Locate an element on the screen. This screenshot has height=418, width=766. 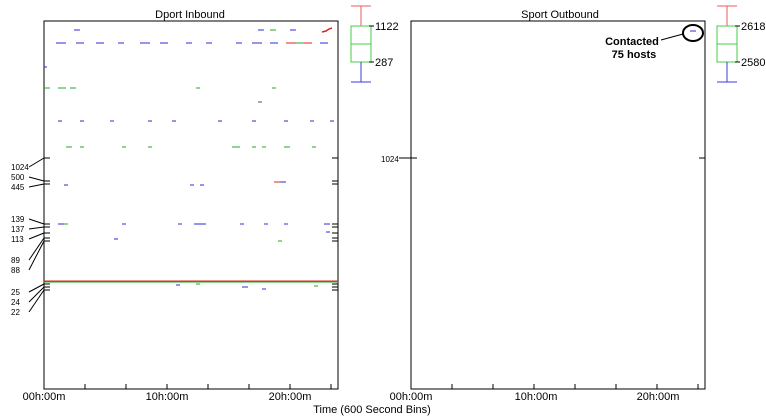
left-y-label-113: 113 is located at coordinates (17, 239).